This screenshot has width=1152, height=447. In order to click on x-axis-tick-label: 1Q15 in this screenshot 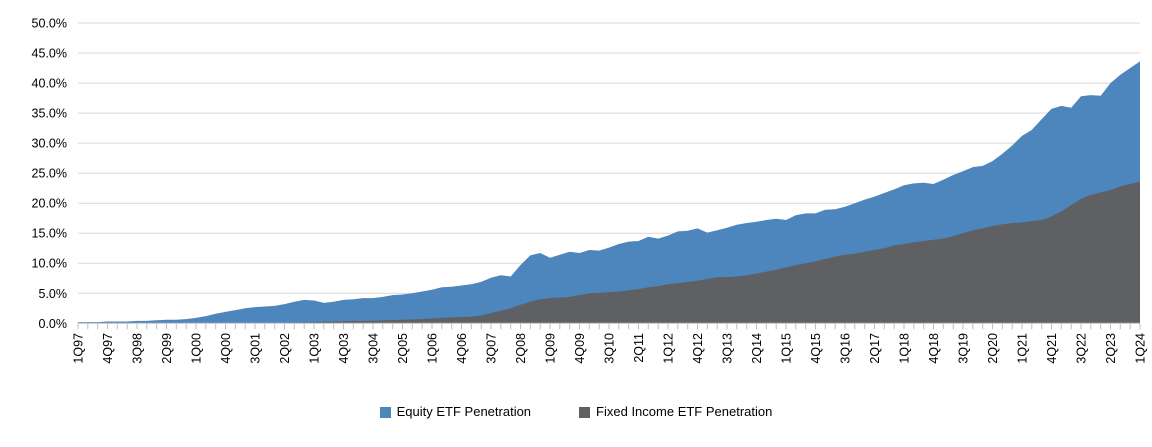, I will do `click(787, 348)`.